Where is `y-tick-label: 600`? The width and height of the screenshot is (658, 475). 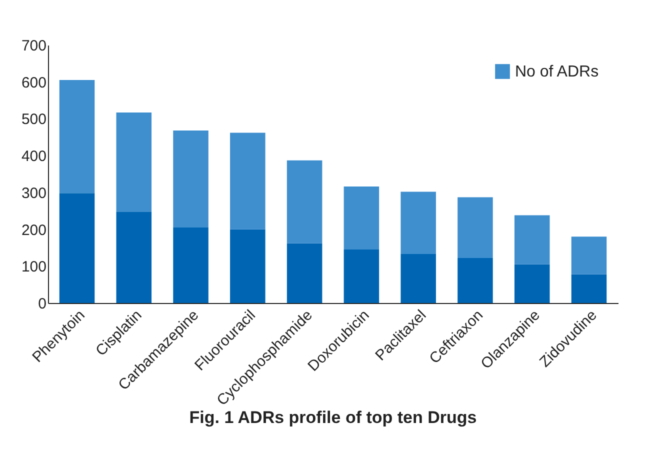
y-tick-label: 600 is located at coordinates (33, 83).